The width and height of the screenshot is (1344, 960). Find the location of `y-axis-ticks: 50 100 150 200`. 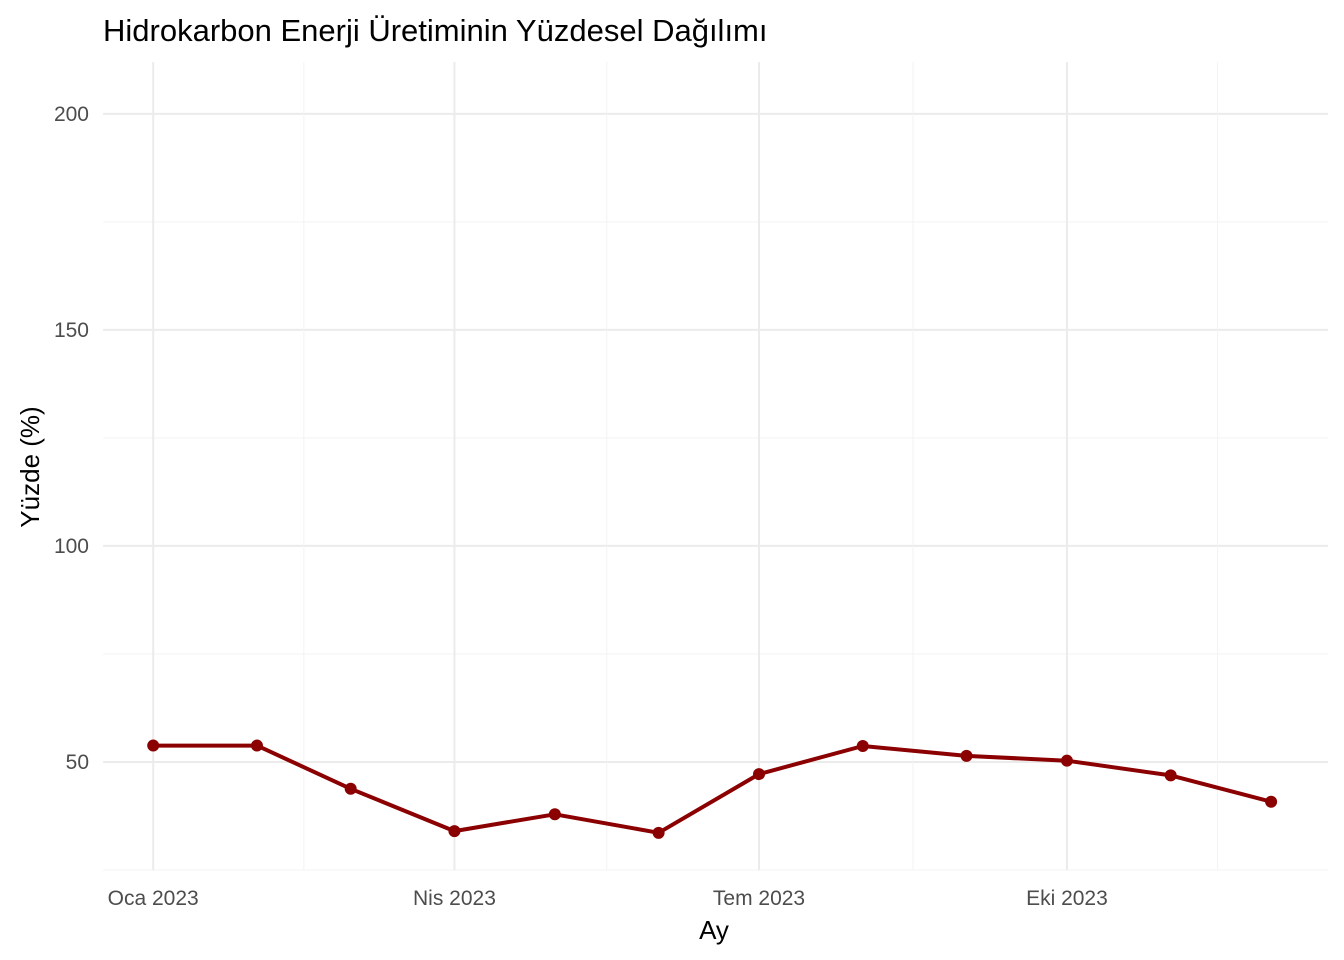

y-axis-ticks: 50 100 150 200 is located at coordinates (71, 438).